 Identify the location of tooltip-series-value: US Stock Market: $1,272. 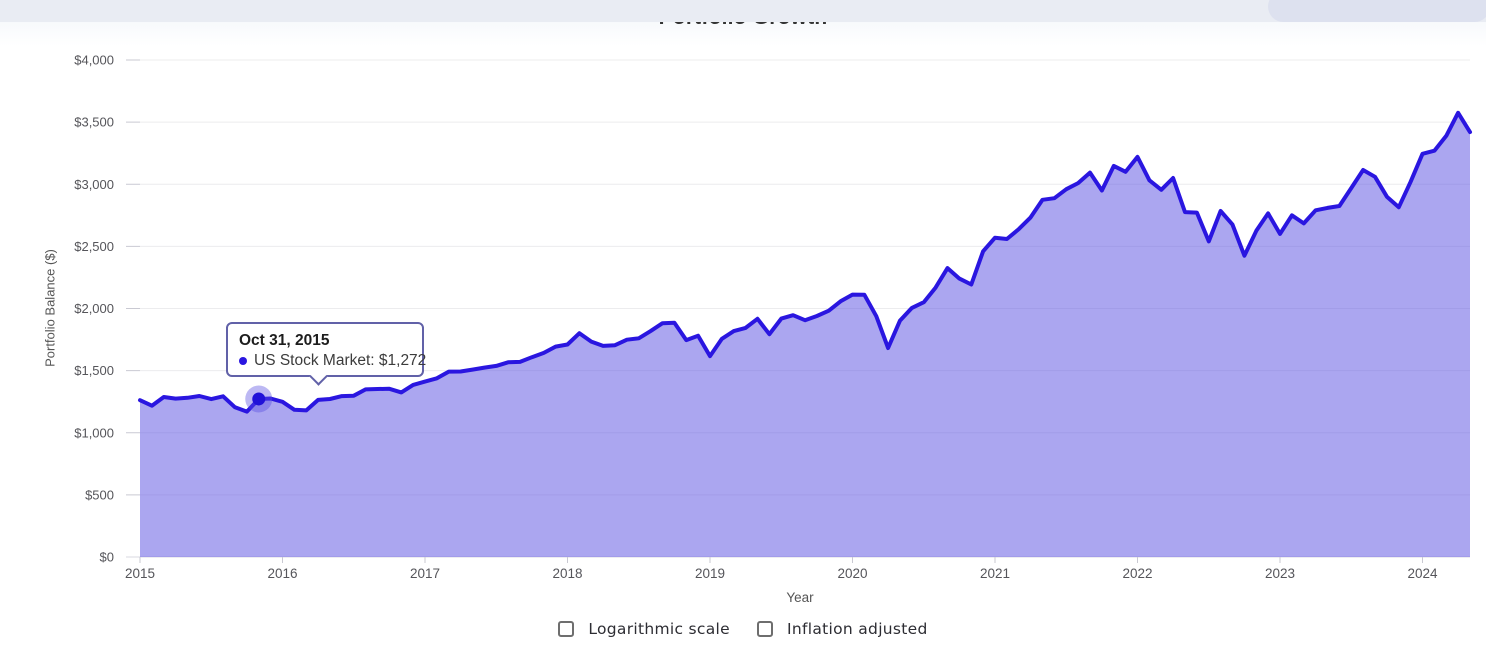
(340, 361).